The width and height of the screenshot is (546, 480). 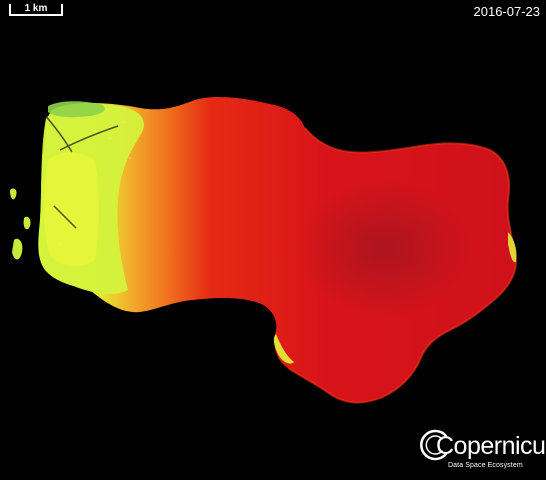 I want to click on copernicus-ring-icon, so click(x=434, y=445).